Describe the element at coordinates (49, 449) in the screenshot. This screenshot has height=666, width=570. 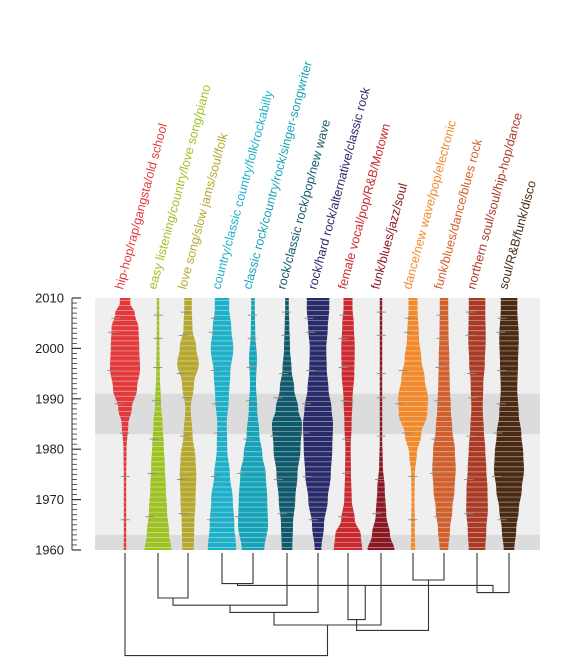
I see `y-tick-label: 1980` at that location.